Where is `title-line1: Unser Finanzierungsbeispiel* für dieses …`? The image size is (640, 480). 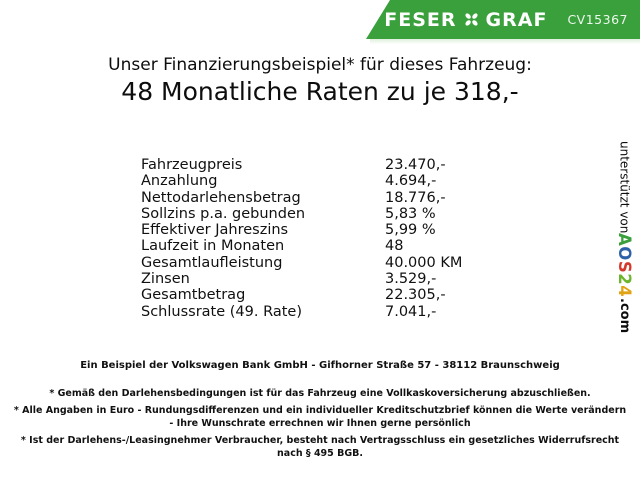 title-line1: Unser Finanzierungsbeispiel* für dieses … is located at coordinates (320, 65).